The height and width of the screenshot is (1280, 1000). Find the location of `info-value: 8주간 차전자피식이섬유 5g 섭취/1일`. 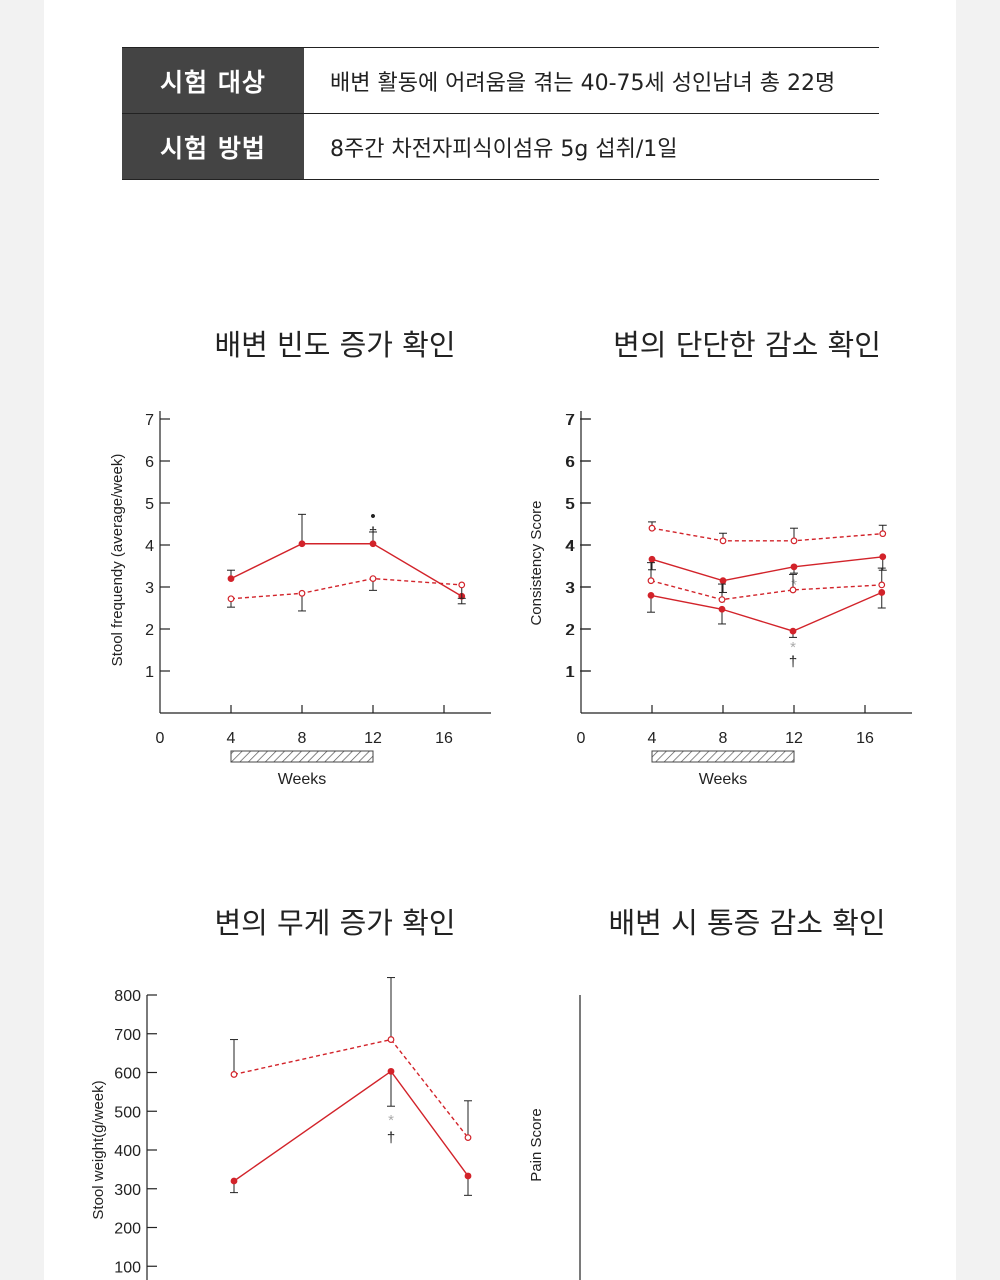

info-value: 8주간 차전자피식이섬유 5g 섭취/1일 is located at coordinates (504, 149).